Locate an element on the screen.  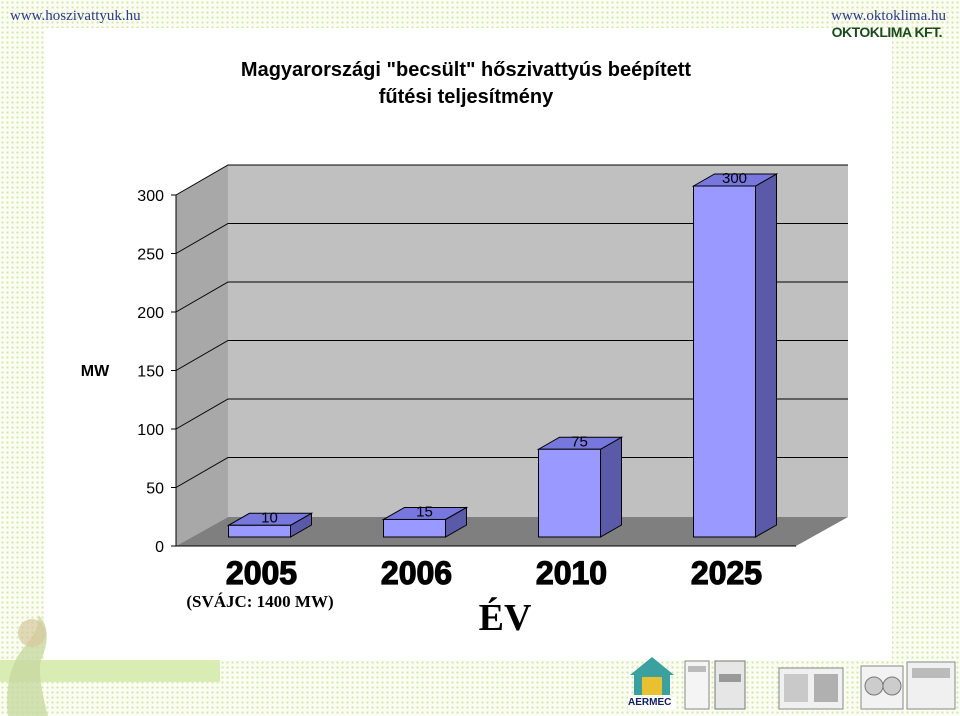
house-logo-icon is located at coordinates (652, 683).